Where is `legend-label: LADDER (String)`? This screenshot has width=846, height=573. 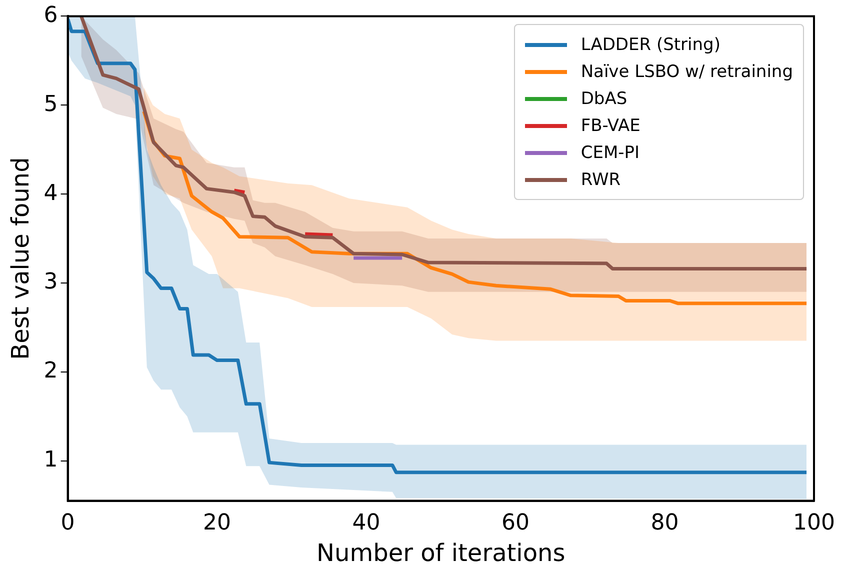
legend-label: LADDER (String) is located at coordinates (650, 44).